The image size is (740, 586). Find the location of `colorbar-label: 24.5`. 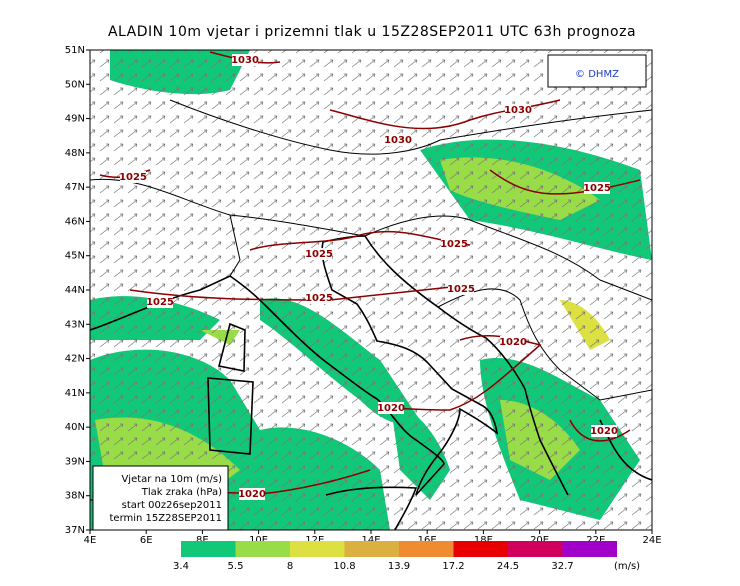

colorbar-label: 24.5 is located at coordinates (508, 566).